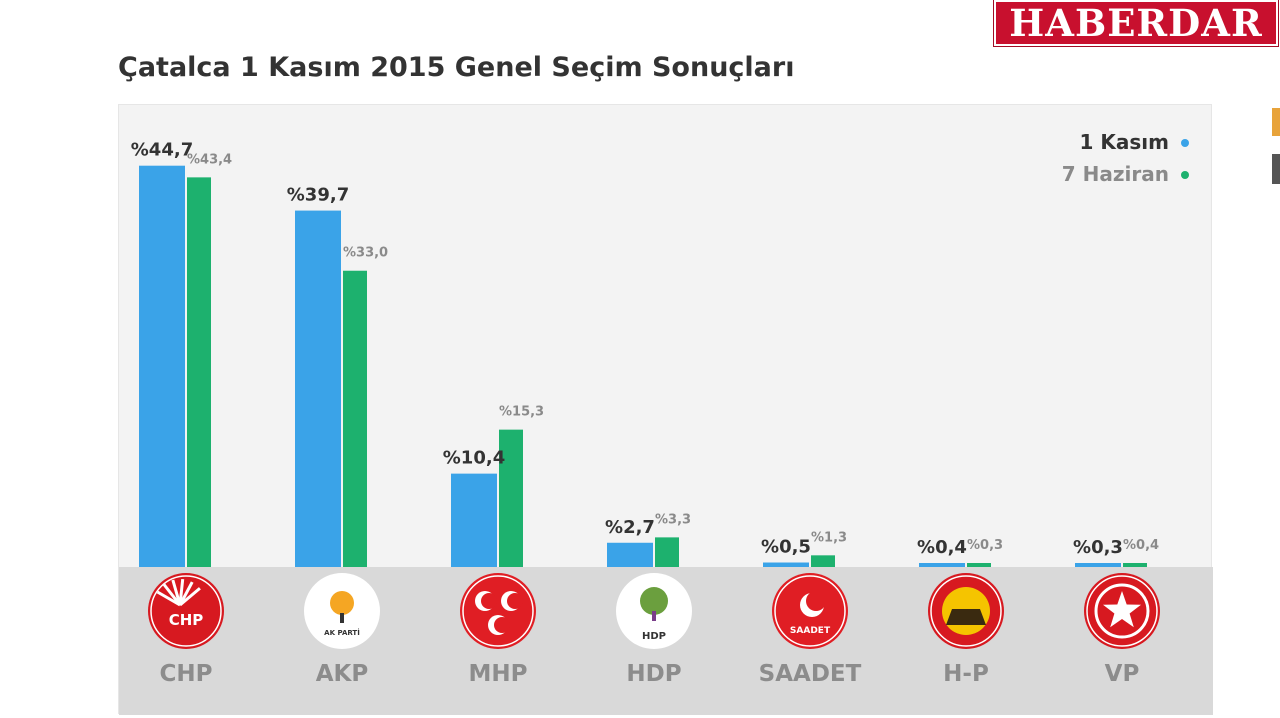 This screenshot has height=718, width=1280. What do you see at coordinates (342, 611) in the screenshot?
I see `akp-logo-icon: AK PARTİ` at bounding box center [342, 611].